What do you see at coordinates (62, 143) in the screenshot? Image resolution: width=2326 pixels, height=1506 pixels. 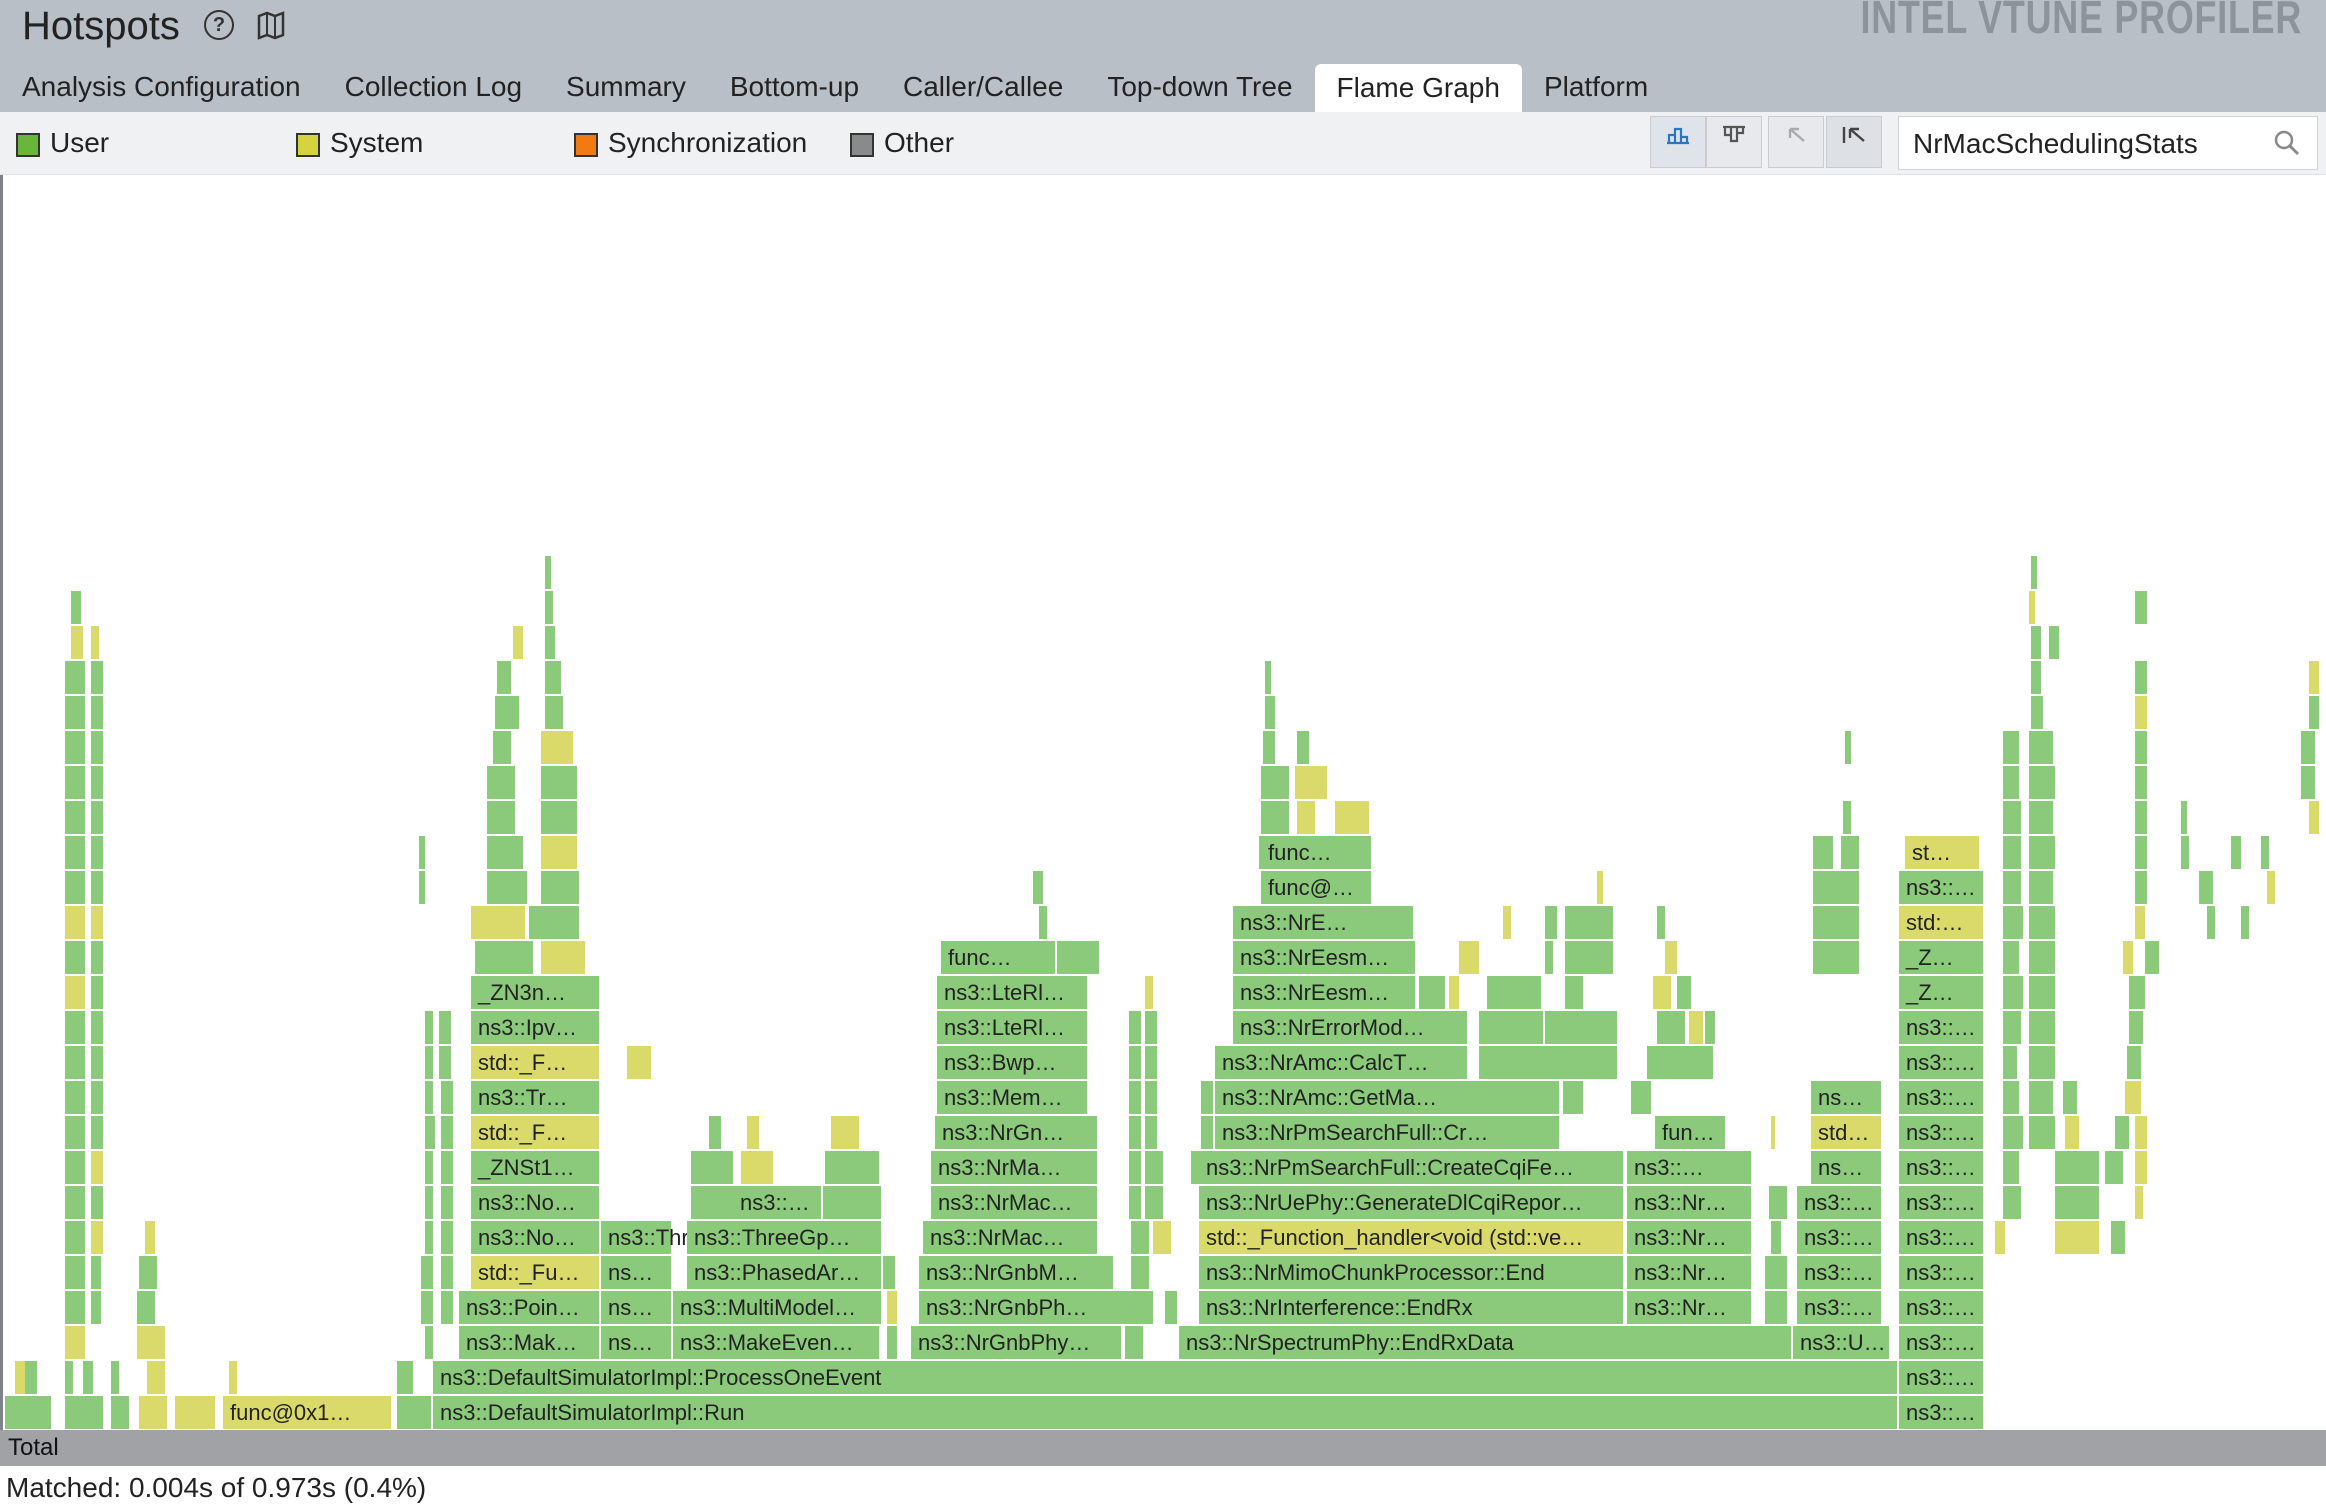 I see `legend-user: User` at bounding box center [62, 143].